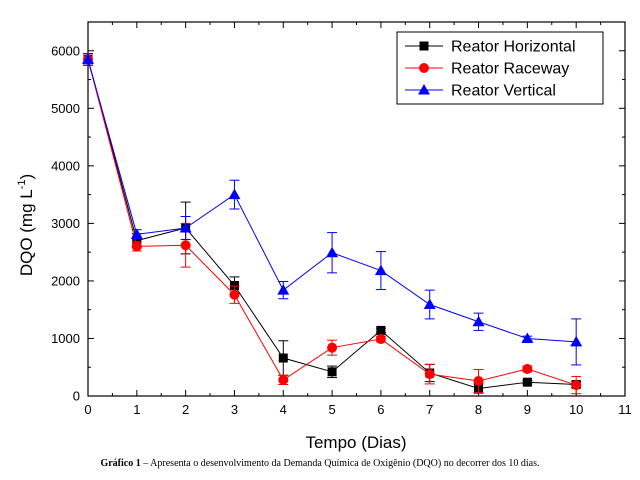 The width and height of the screenshot is (640, 480). Describe the element at coordinates (429, 409) in the screenshot. I see `x-tick-label: 7` at that location.